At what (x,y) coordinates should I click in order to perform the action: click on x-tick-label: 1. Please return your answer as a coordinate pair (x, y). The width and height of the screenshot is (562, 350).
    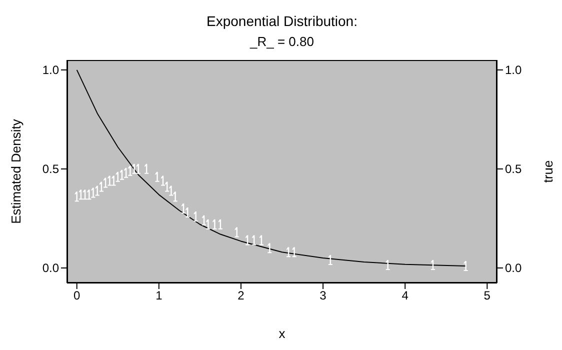
    Looking at the image, I should click on (159, 295).